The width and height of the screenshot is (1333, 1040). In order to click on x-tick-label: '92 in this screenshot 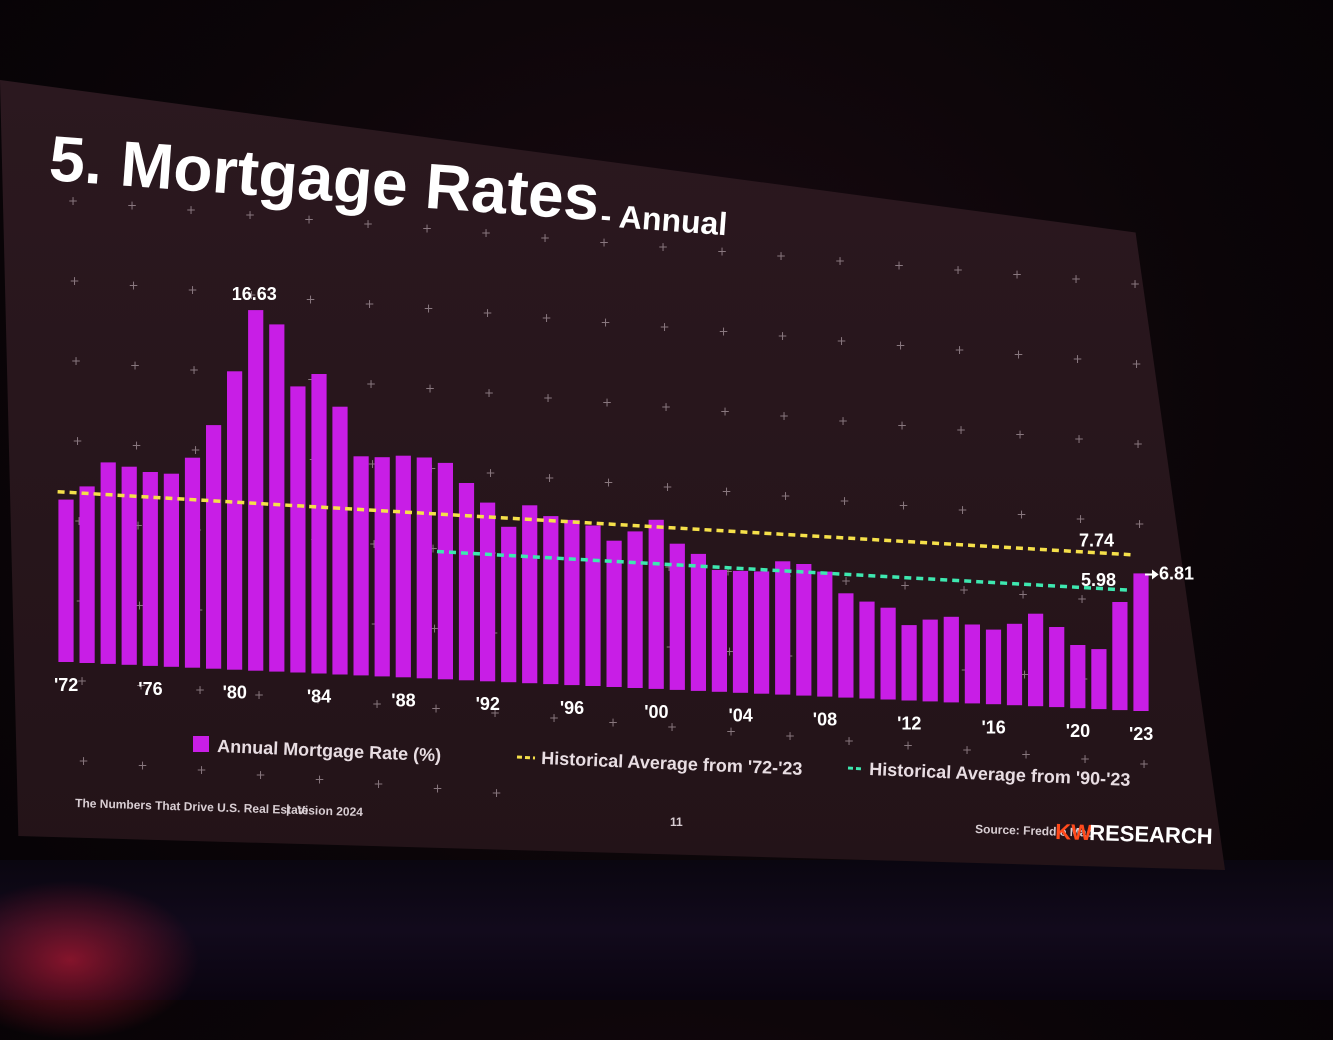, I will do `click(488, 704)`.